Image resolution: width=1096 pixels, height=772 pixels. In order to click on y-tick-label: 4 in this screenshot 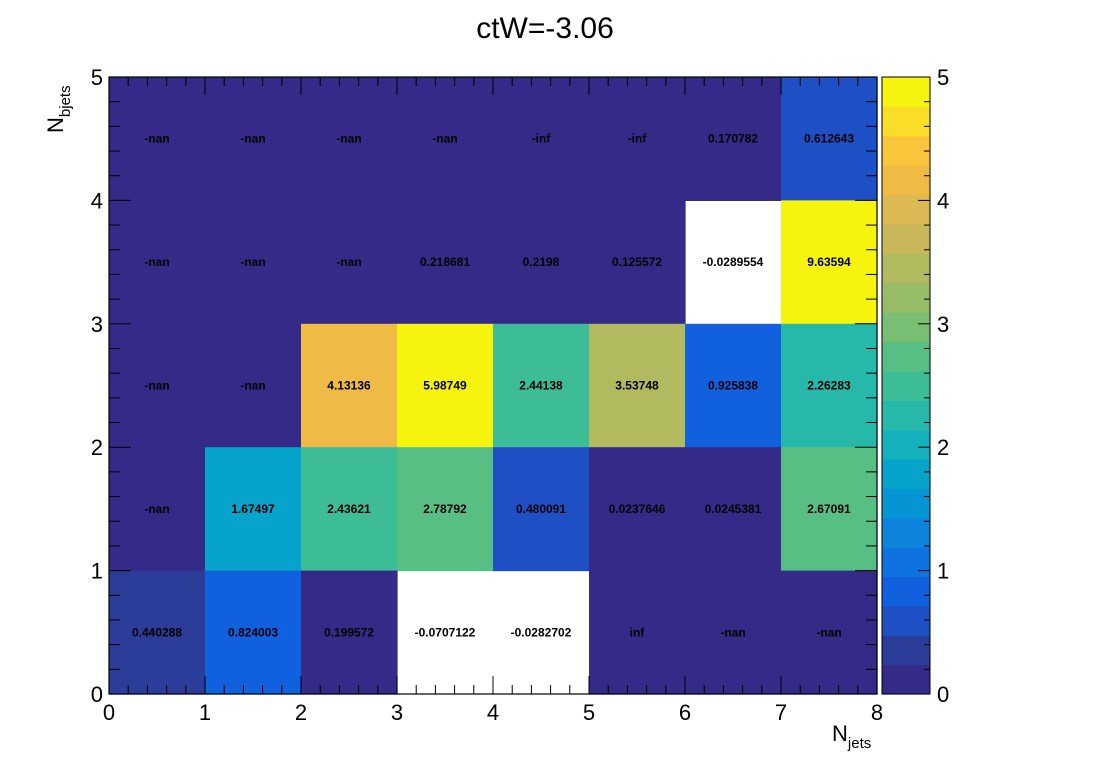, I will do `click(97, 200)`.